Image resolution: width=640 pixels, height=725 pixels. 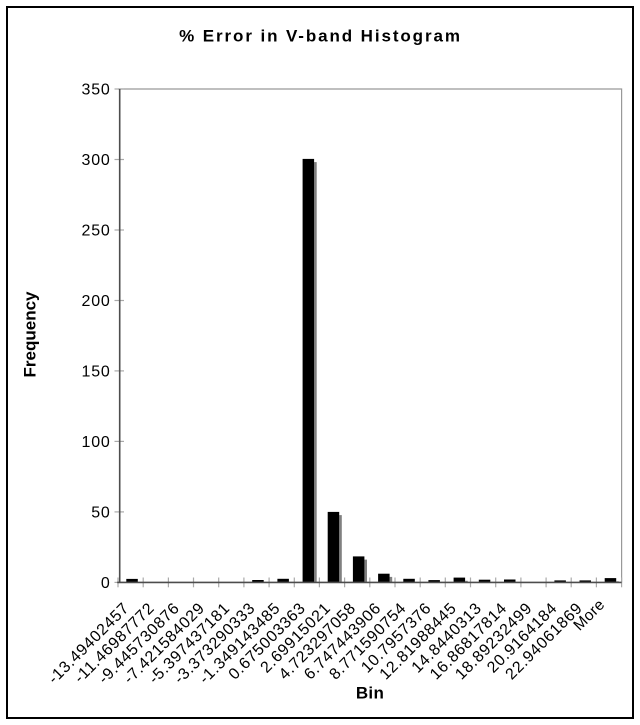 I want to click on svg-text: 350, so click(x=96, y=90).